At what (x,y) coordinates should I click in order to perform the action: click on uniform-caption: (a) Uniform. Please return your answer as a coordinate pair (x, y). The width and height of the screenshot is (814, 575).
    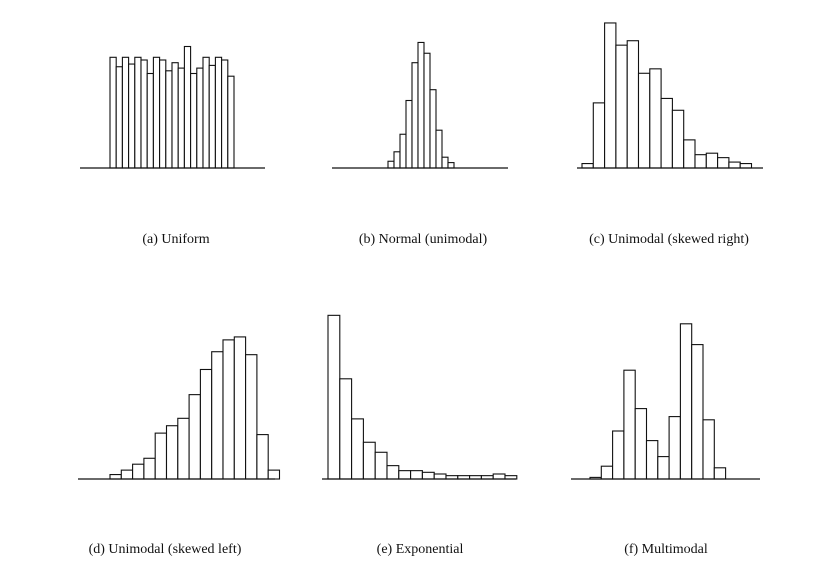
    Looking at the image, I should click on (175, 239).